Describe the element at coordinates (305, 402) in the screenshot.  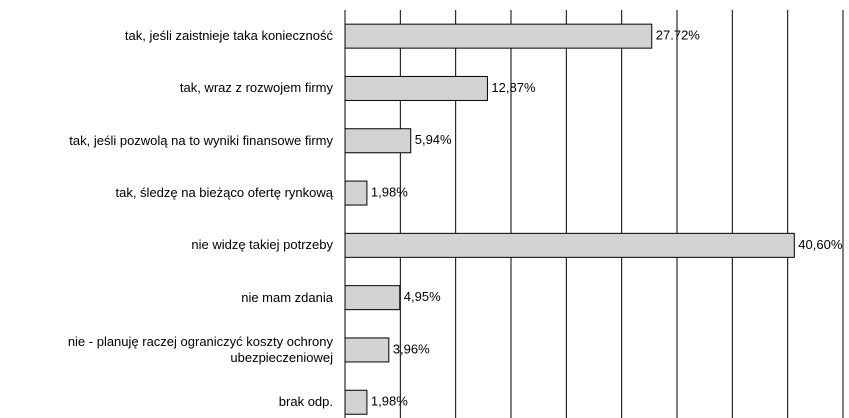
I see `category-label: brak odp.` at that location.